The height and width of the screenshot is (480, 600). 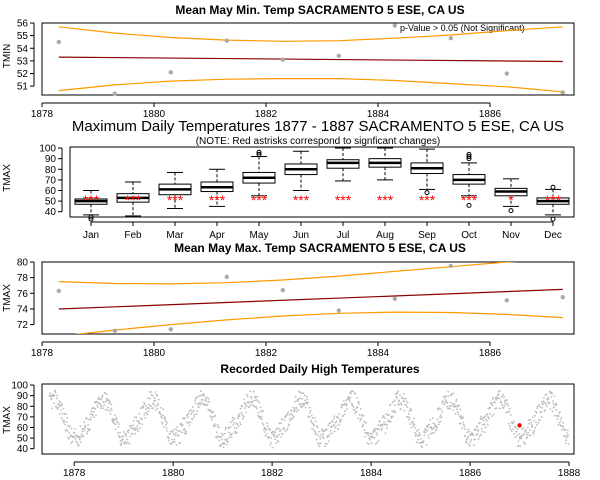 I want to click on y-tick-label: 90, so click(x=23, y=396).